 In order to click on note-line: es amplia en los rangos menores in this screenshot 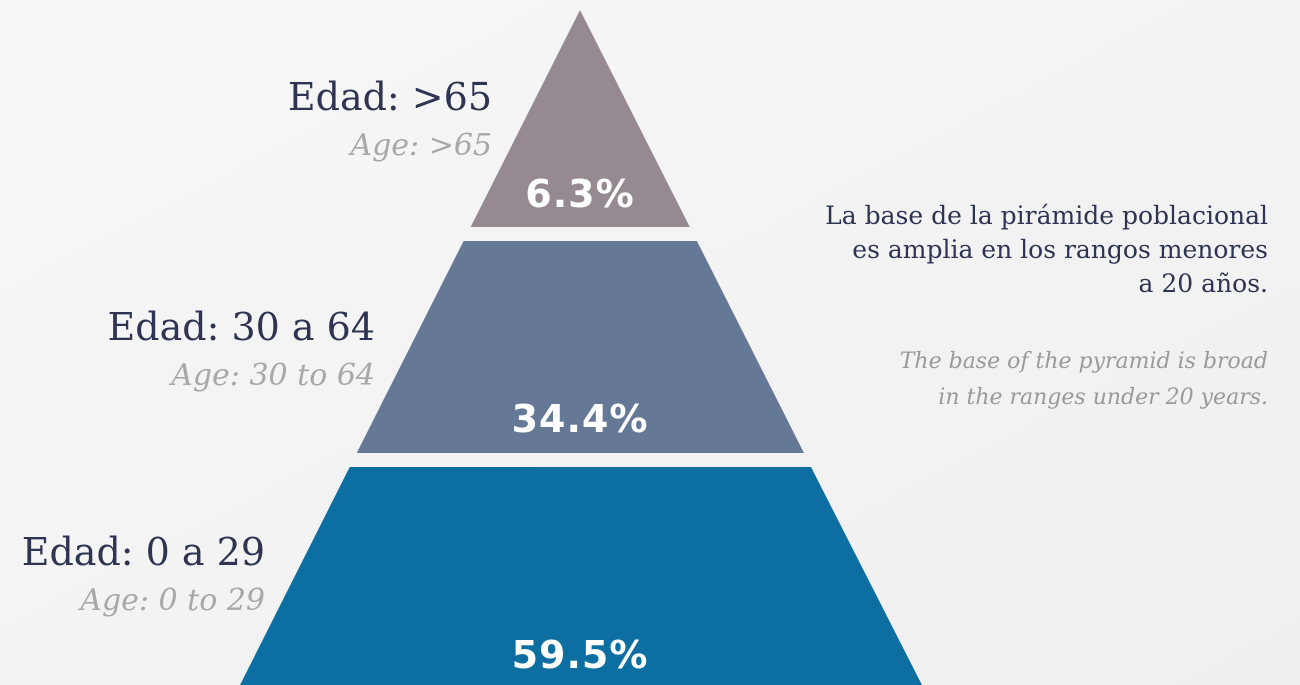, I will do `click(1060, 249)`.